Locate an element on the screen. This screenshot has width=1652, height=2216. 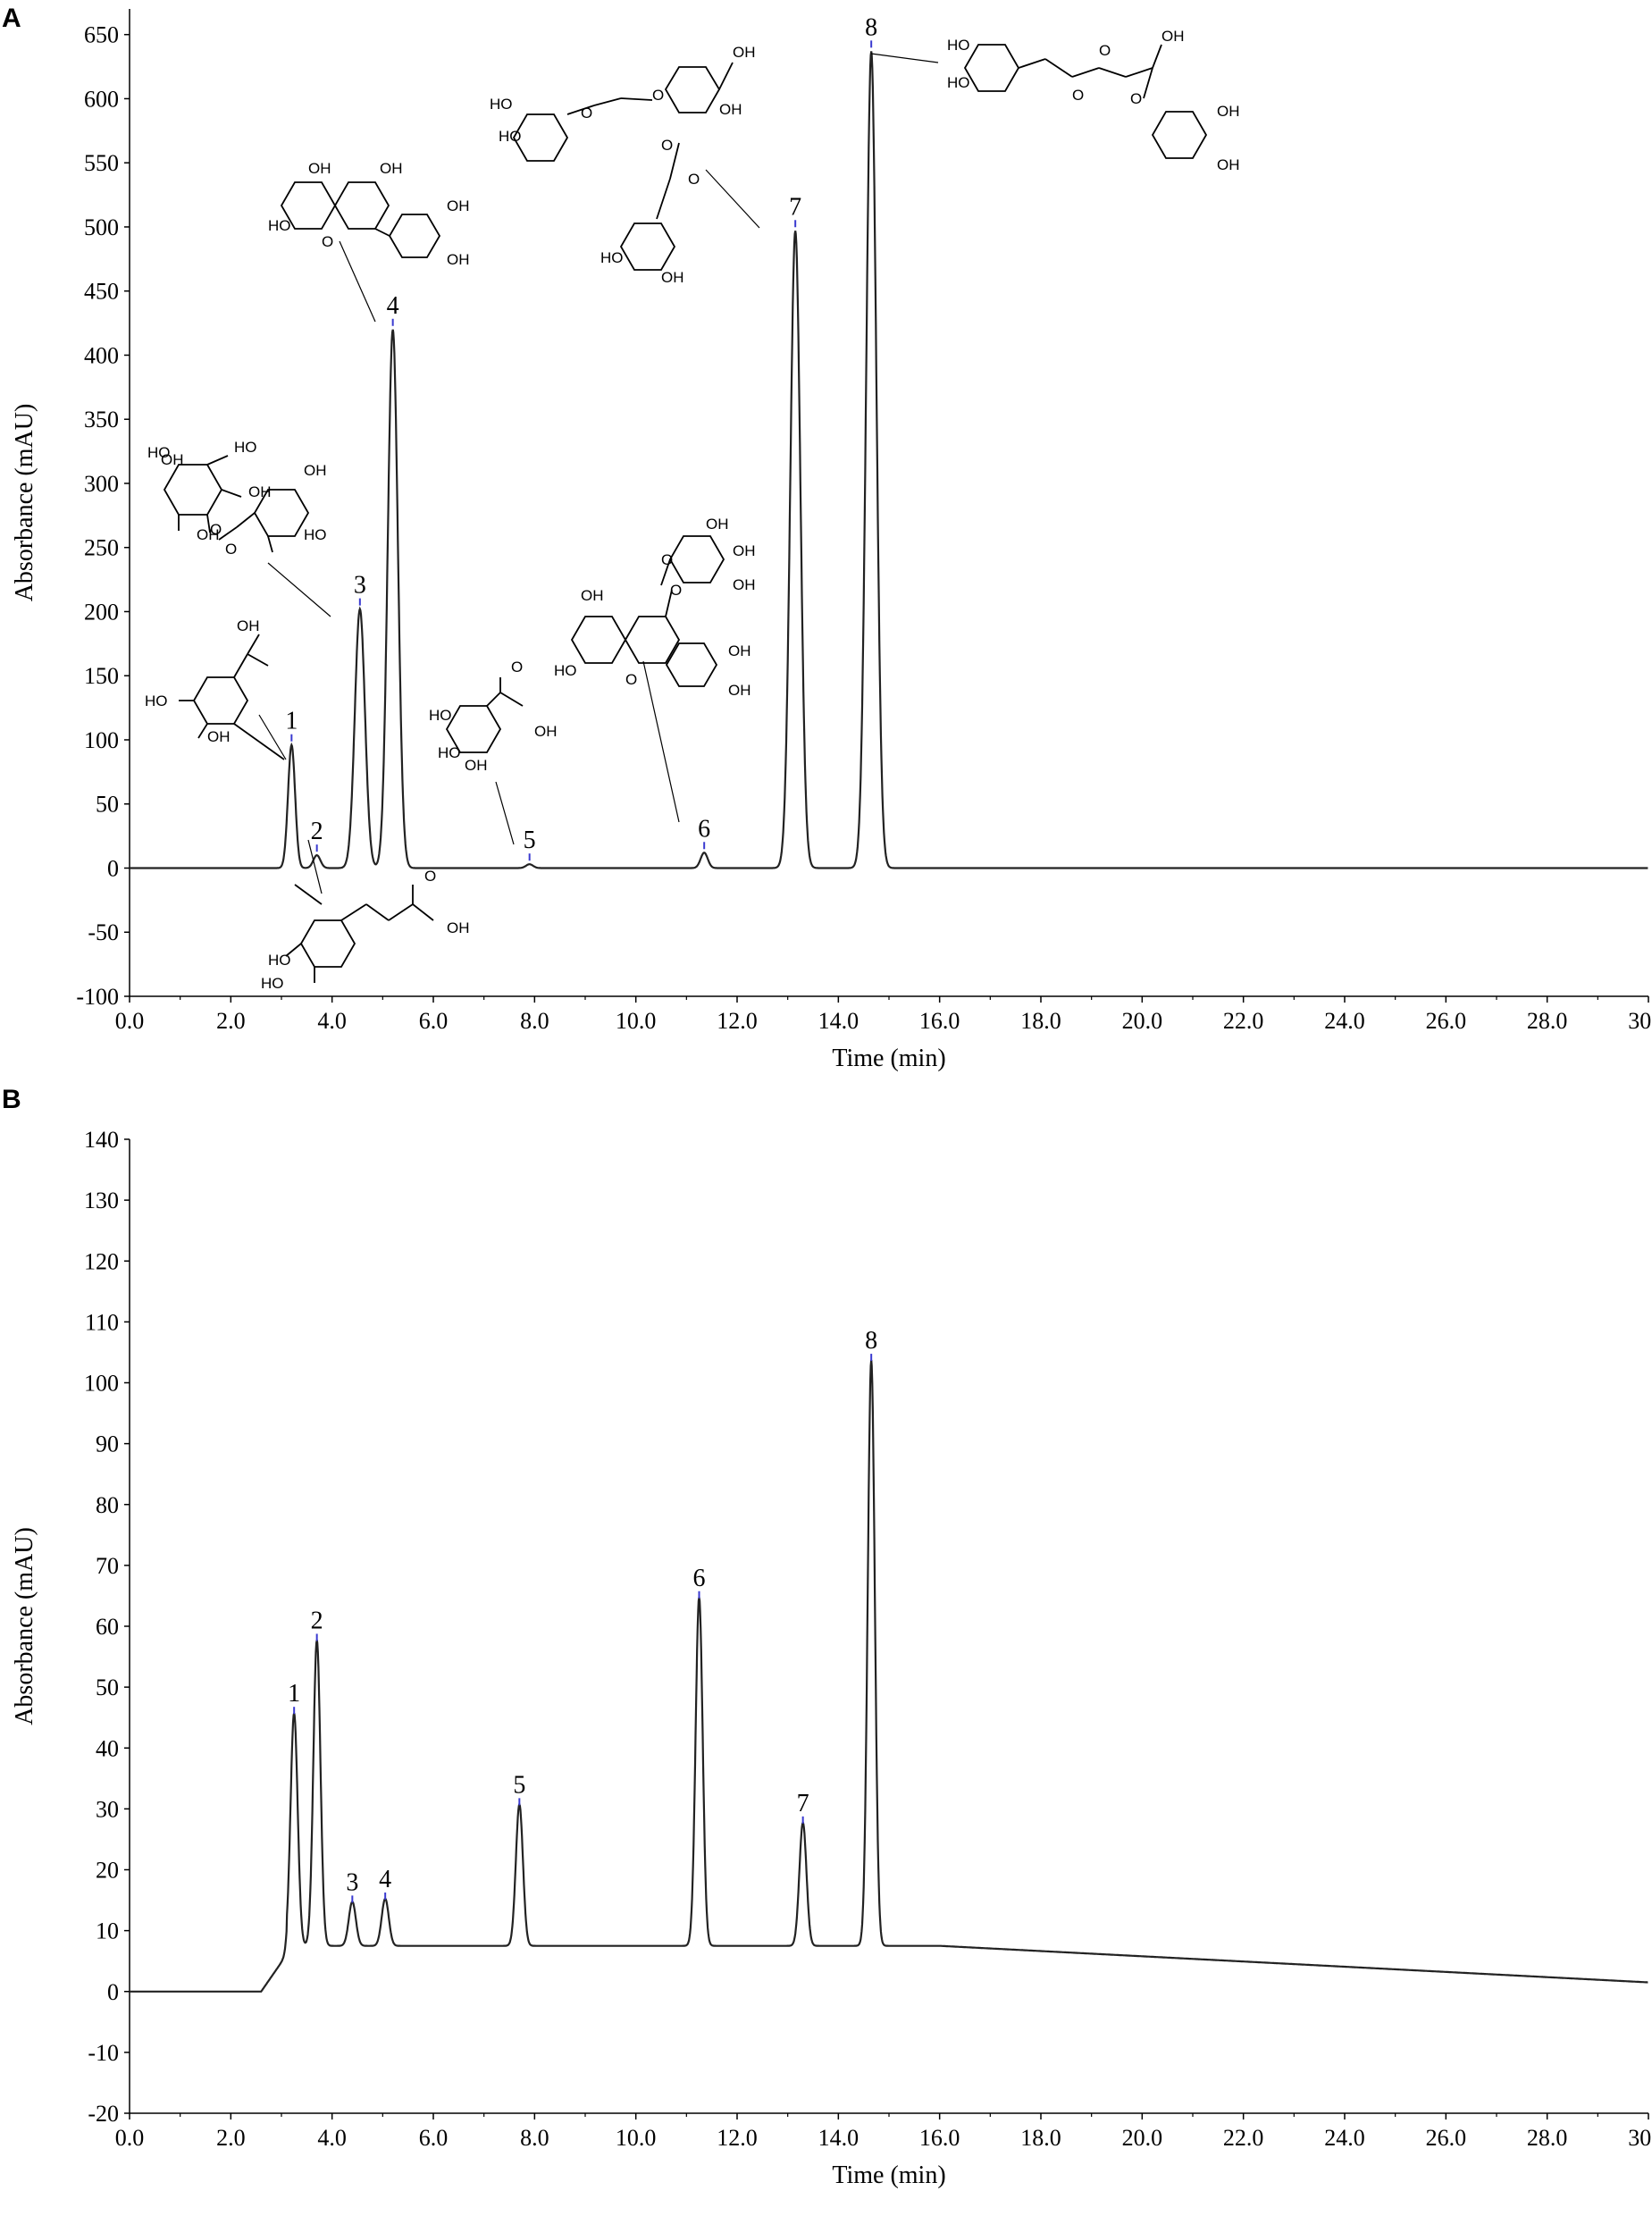
x-tick-label: 12.0 is located at coordinates (737, 1021).